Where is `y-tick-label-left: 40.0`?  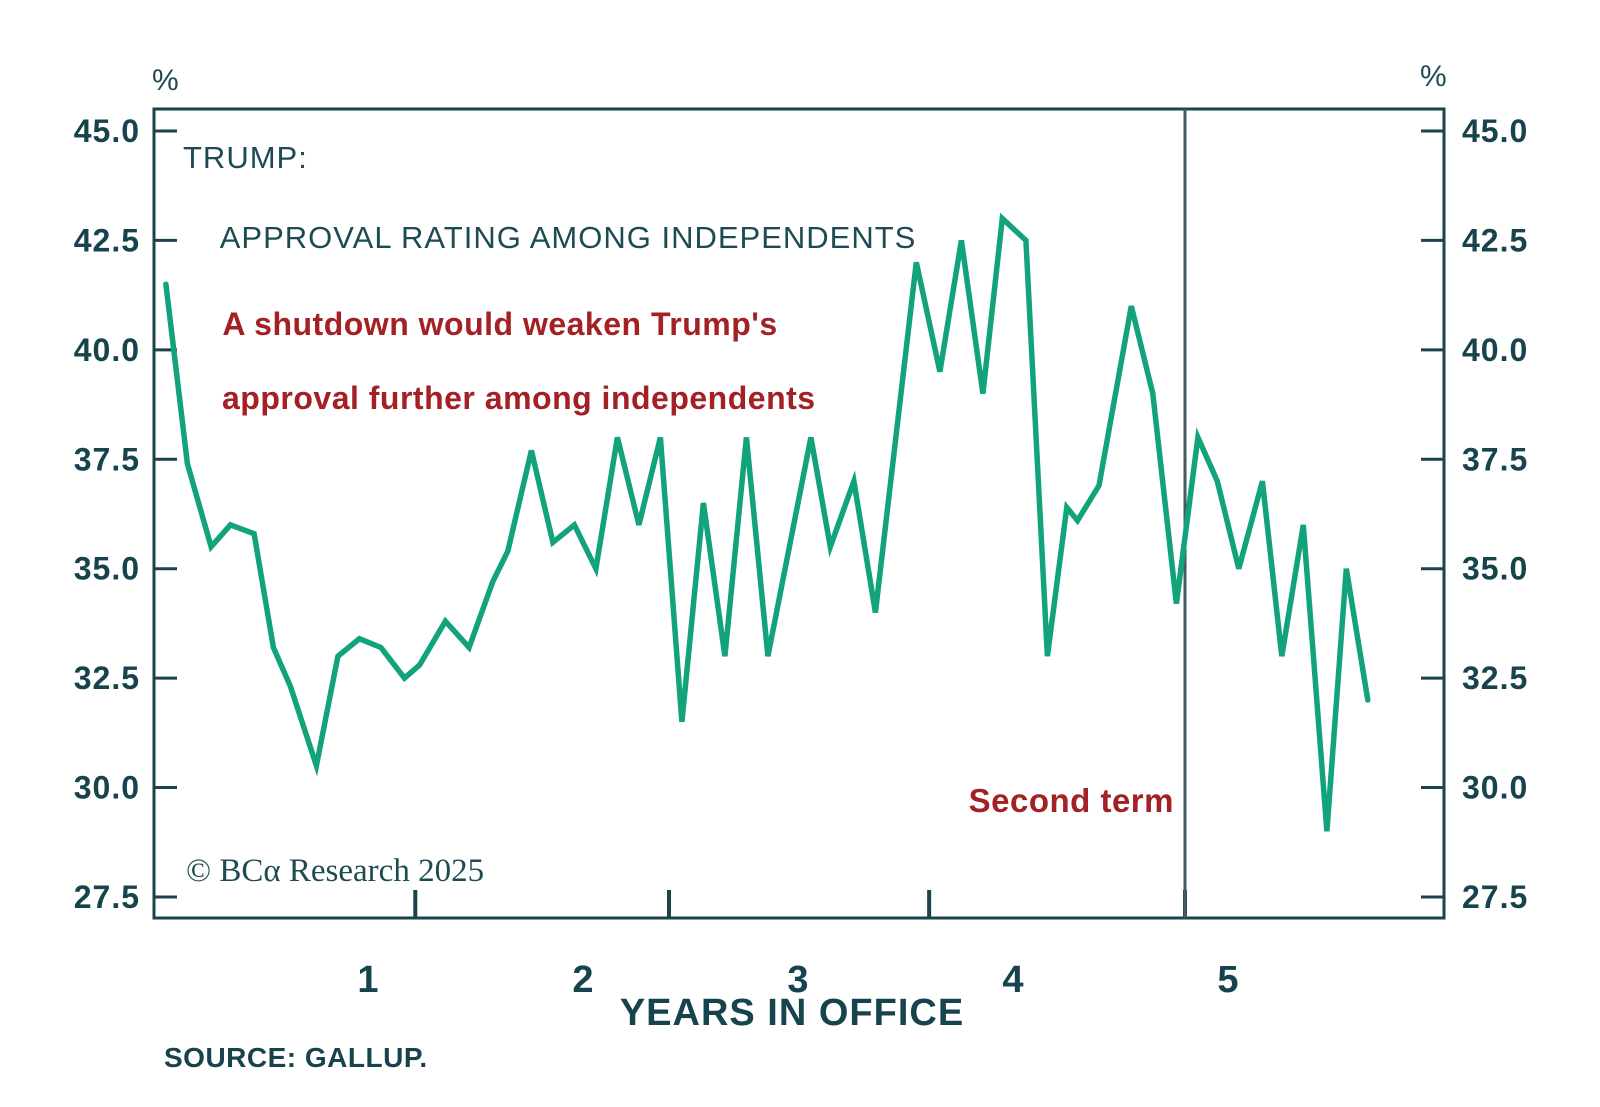 y-tick-label-left: 40.0 is located at coordinates (107, 350).